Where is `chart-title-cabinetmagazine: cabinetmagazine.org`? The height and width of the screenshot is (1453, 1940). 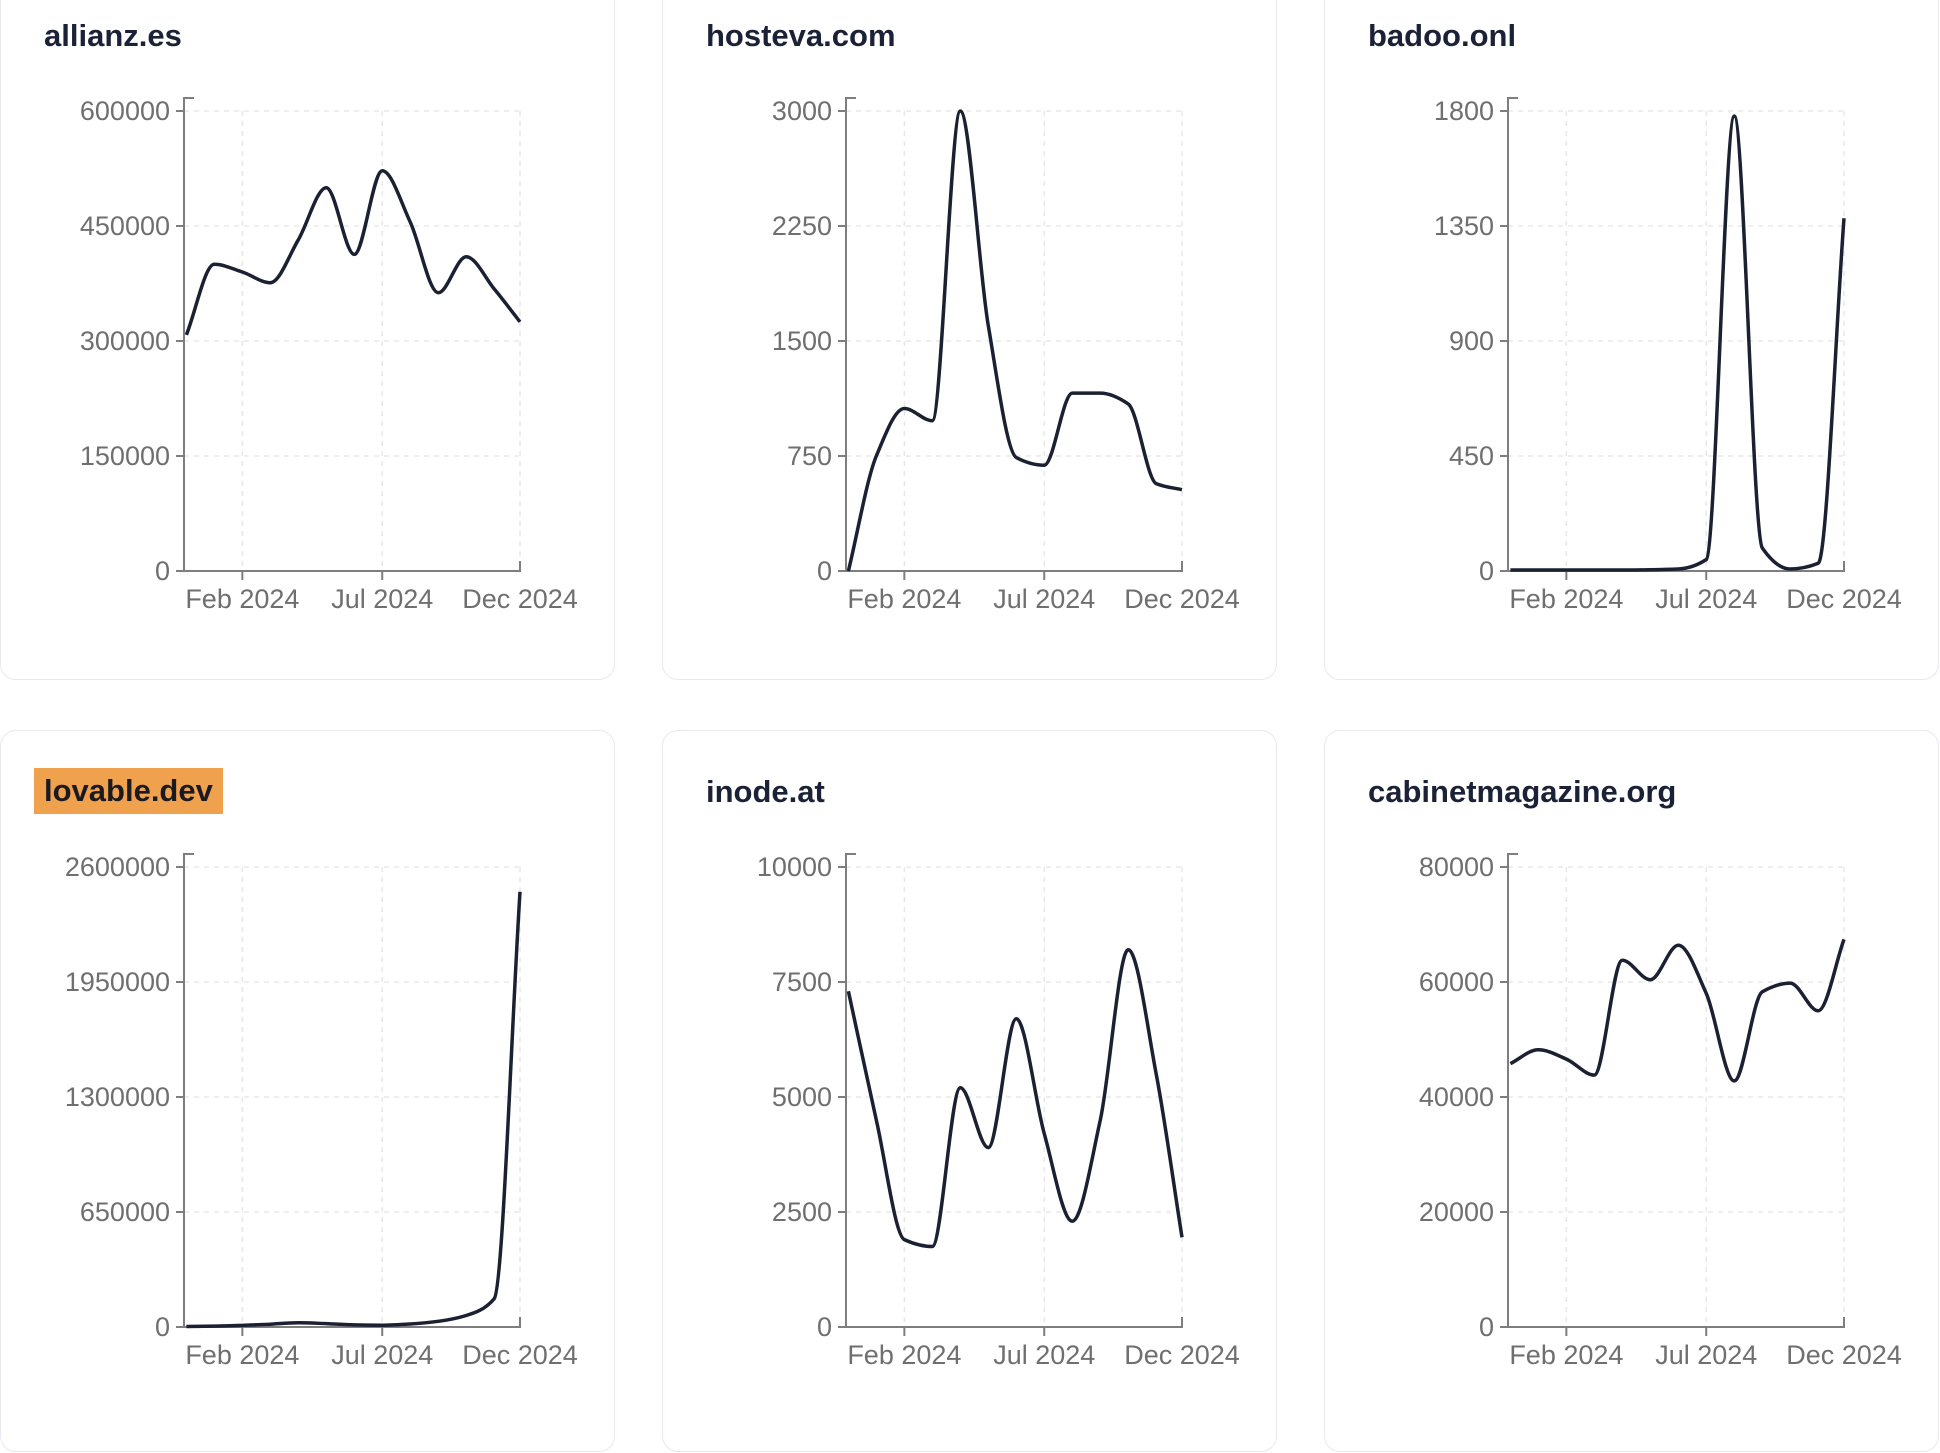
chart-title-cabinetmagazine: cabinetmagazine.org is located at coordinates (1522, 791).